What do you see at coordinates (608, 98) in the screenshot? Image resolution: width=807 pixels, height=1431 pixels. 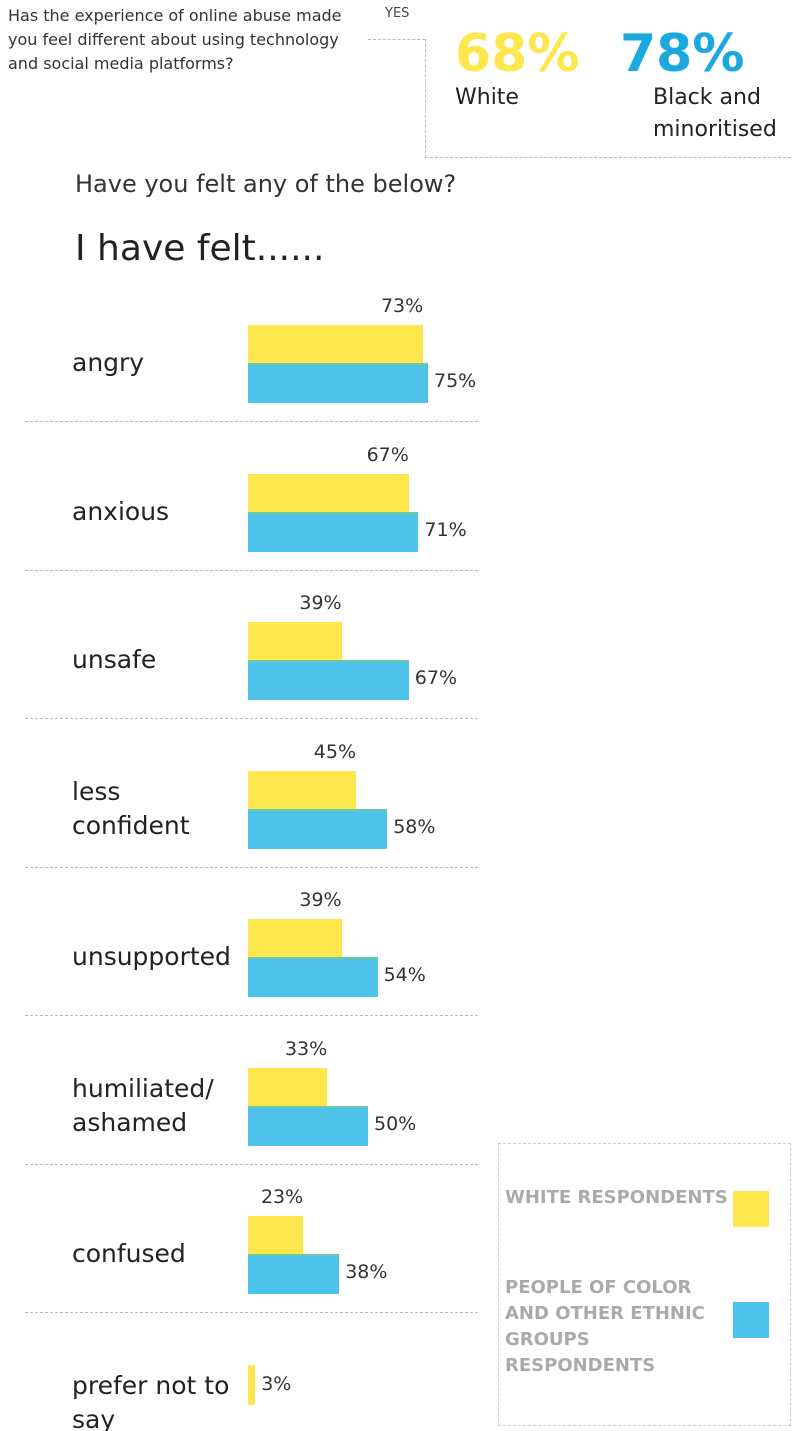 I see `stats-box` at bounding box center [608, 98].